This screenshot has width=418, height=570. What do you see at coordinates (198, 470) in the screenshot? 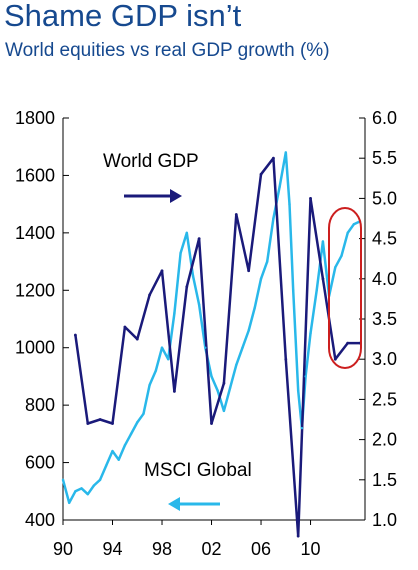
I see `msci-global-legend-label: MSCI Global` at bounding box center [198, 470].